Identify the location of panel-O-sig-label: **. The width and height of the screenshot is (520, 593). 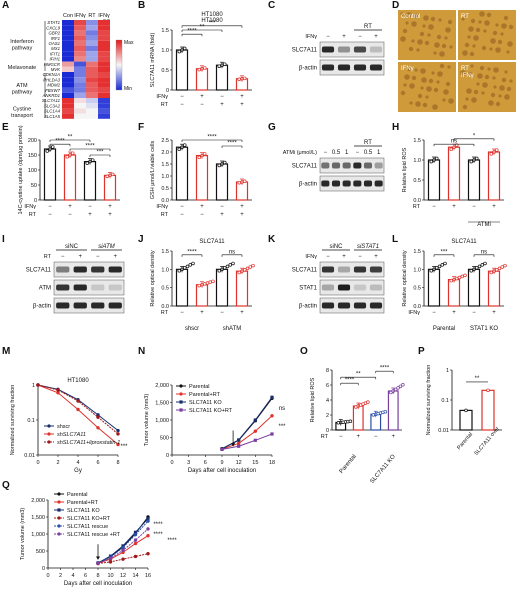
(358, 375).